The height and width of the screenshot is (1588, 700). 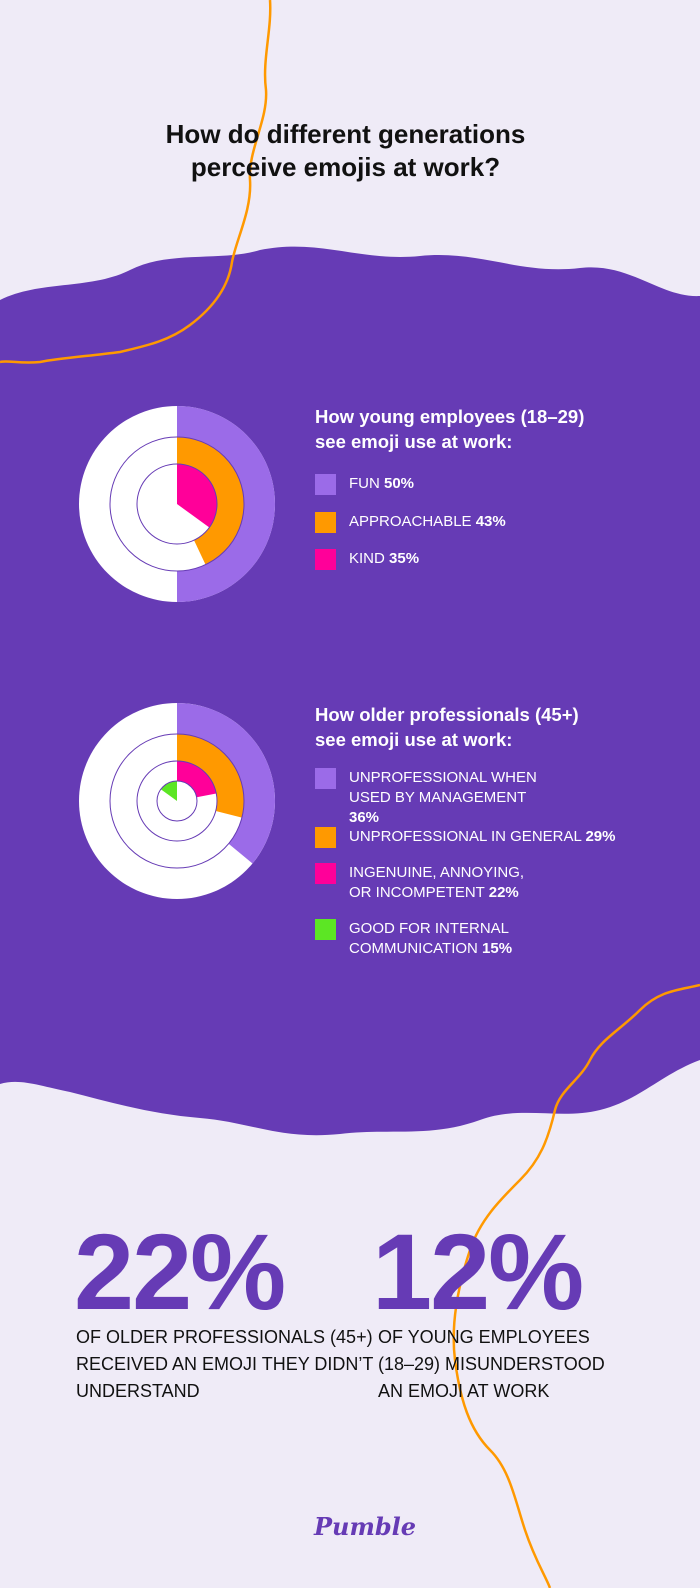 I want to click on legend-value: 22%, so click(x=503, y=892).